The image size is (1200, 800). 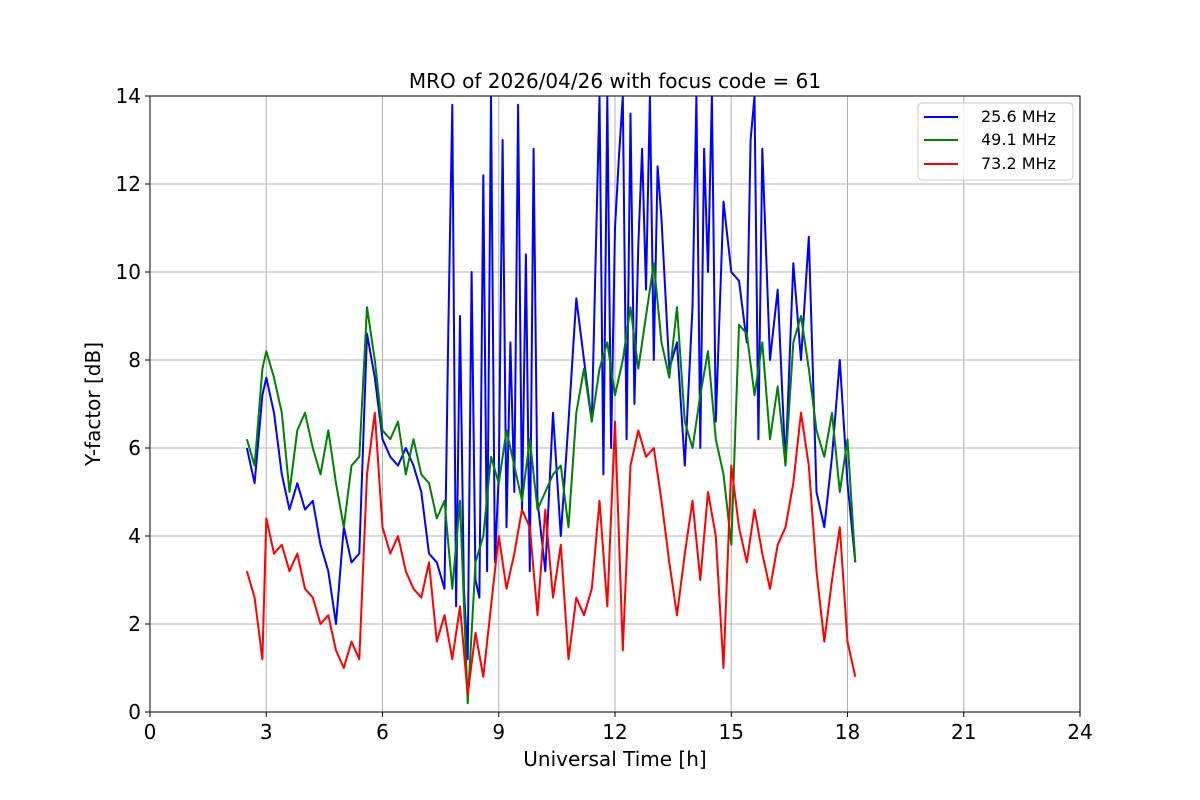 I want to click on x-tick-label: 18, so click(x=847, y=732).